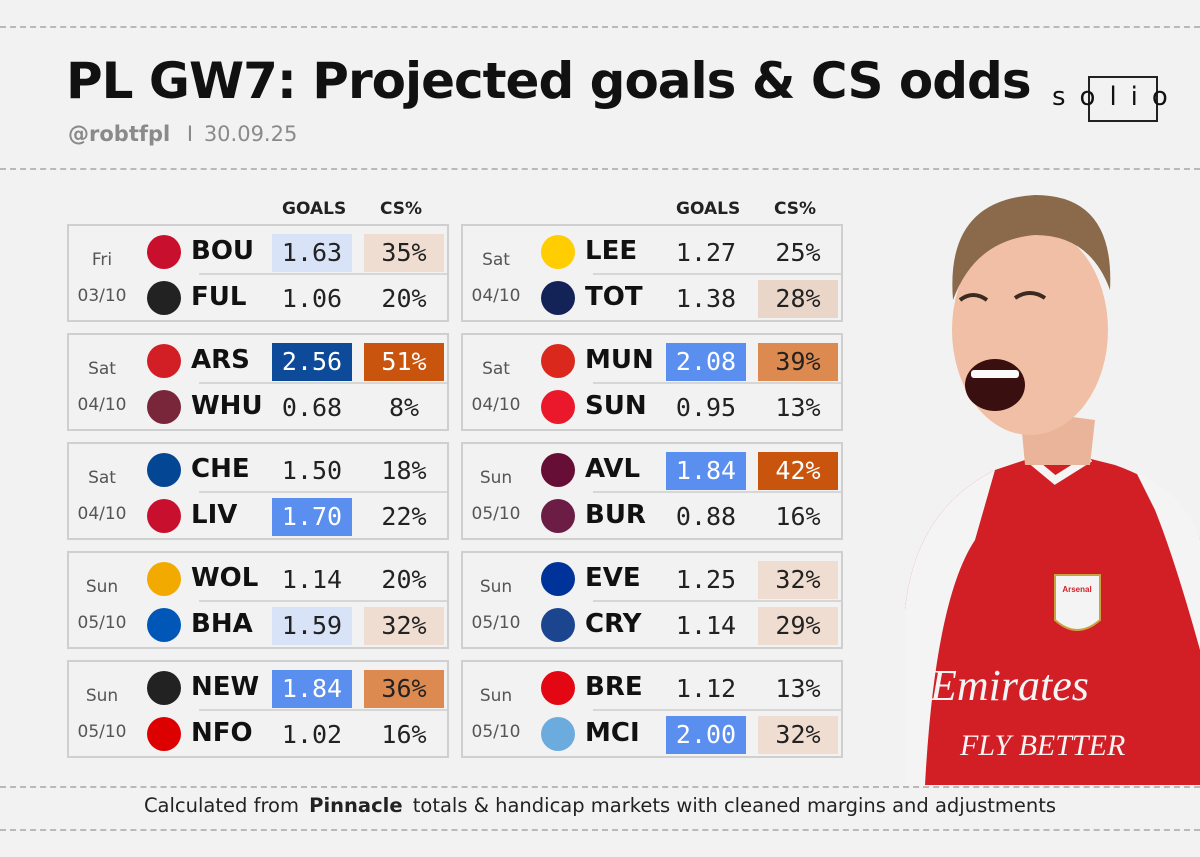 This screenshot has width=1200, height=857. What do you see at coordinates (614, 687) in the screenshot?
I see `team-code: BRE` at bounding box center [614, 687].